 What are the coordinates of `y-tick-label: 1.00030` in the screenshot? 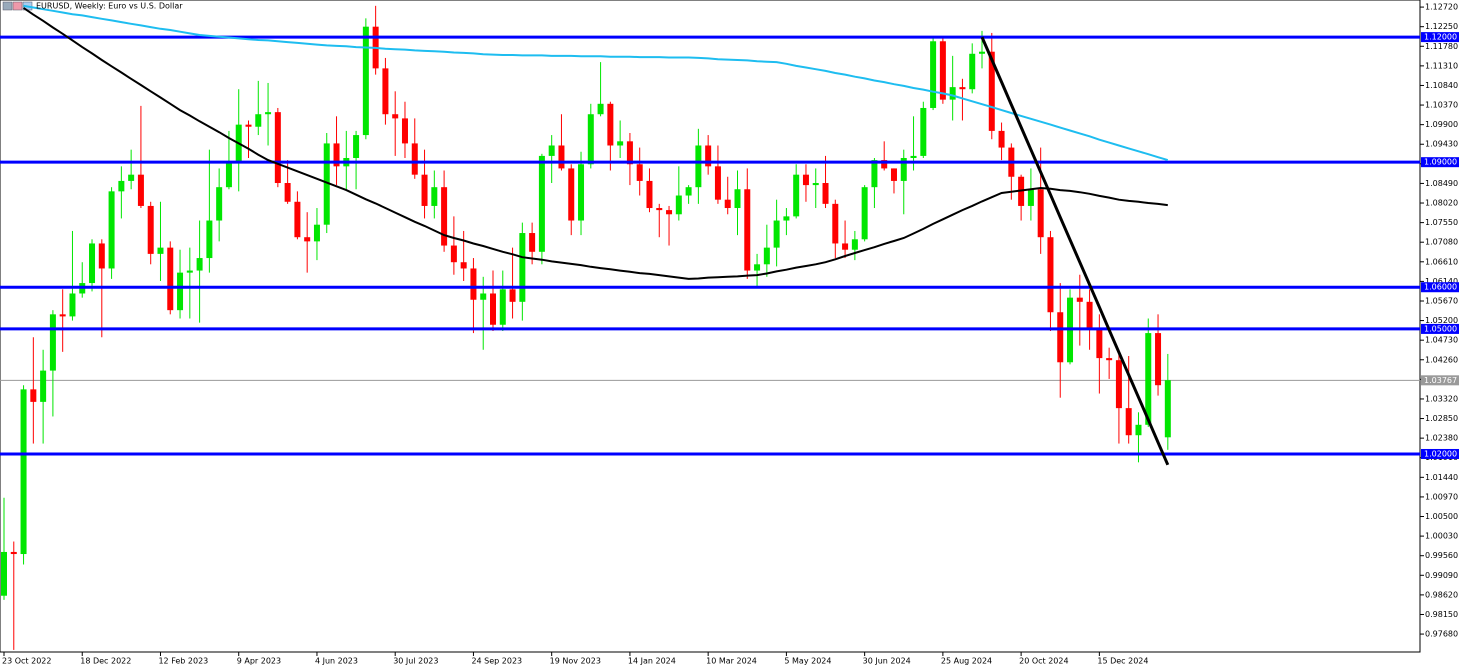 It's located at (1441, 536).